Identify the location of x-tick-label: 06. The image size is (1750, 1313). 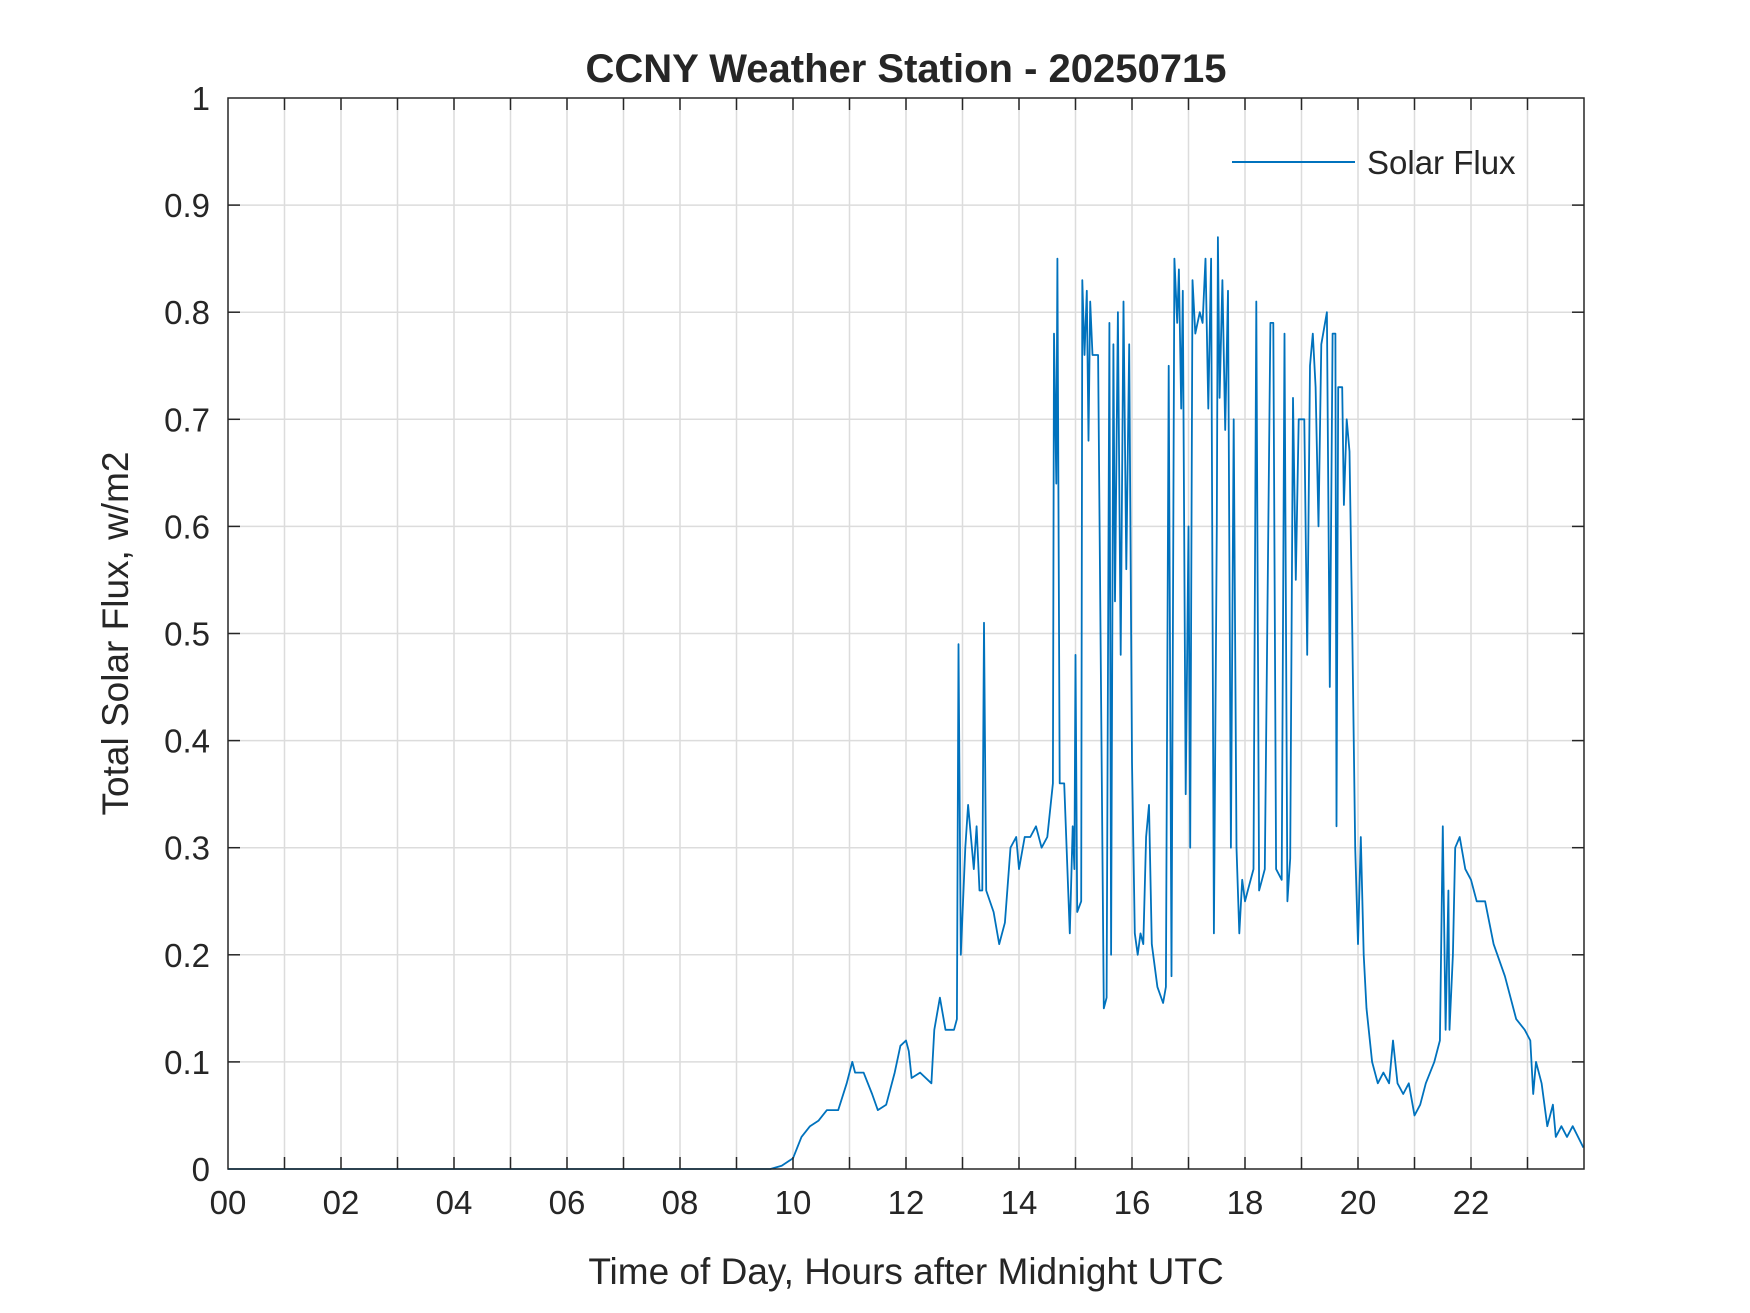
(567, 1202).